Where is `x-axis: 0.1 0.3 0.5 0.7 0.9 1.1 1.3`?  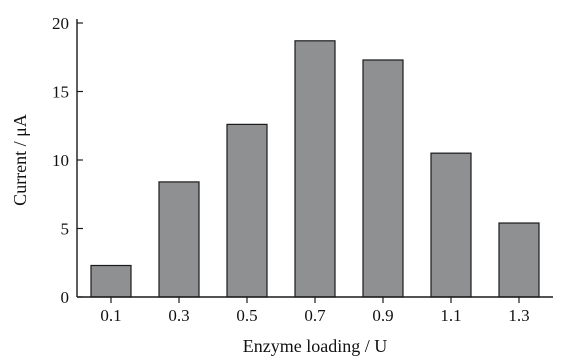
x-axis: 0.1 0.3 0.5 0.7 0.9 1.1 1.3 is located at coordinates (315, 310).